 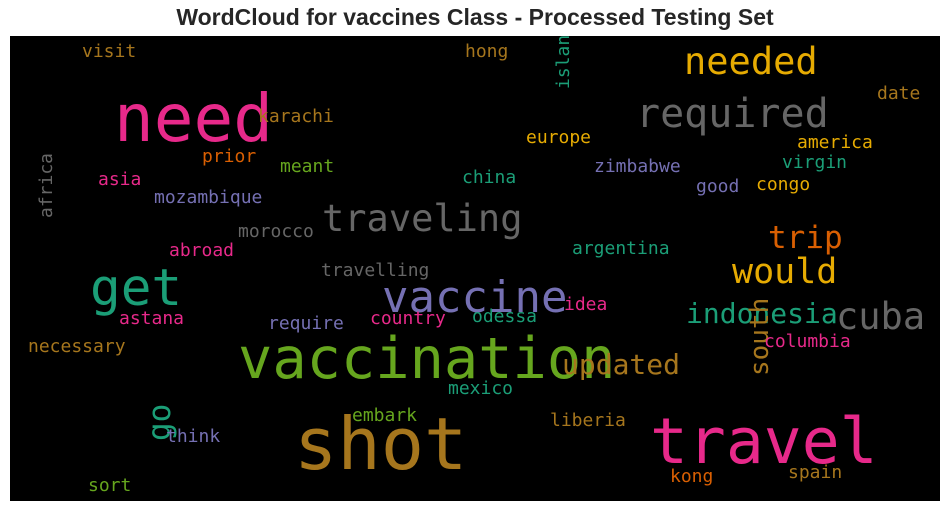 I want to click on word-mexico: mexico, so click(x=480, y=388).